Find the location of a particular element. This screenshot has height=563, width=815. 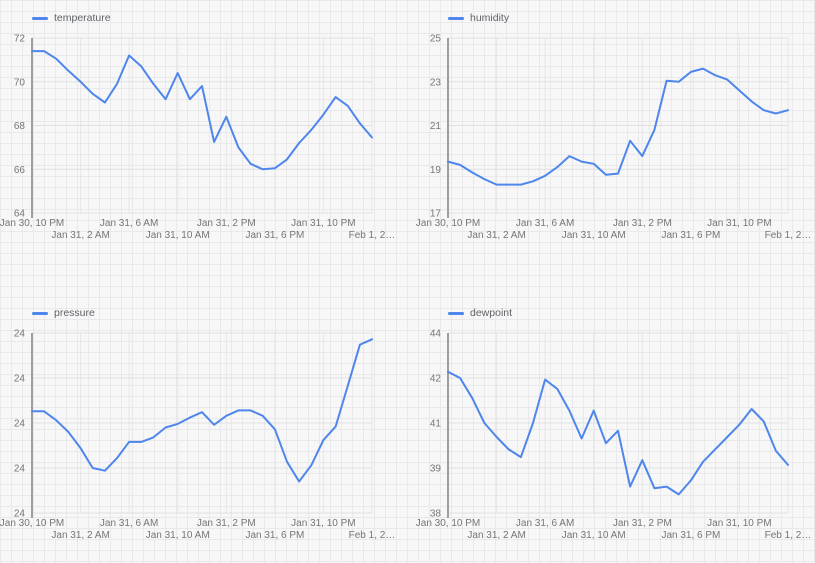

y-tick-label: 66 is located at coordinates (20, 170).